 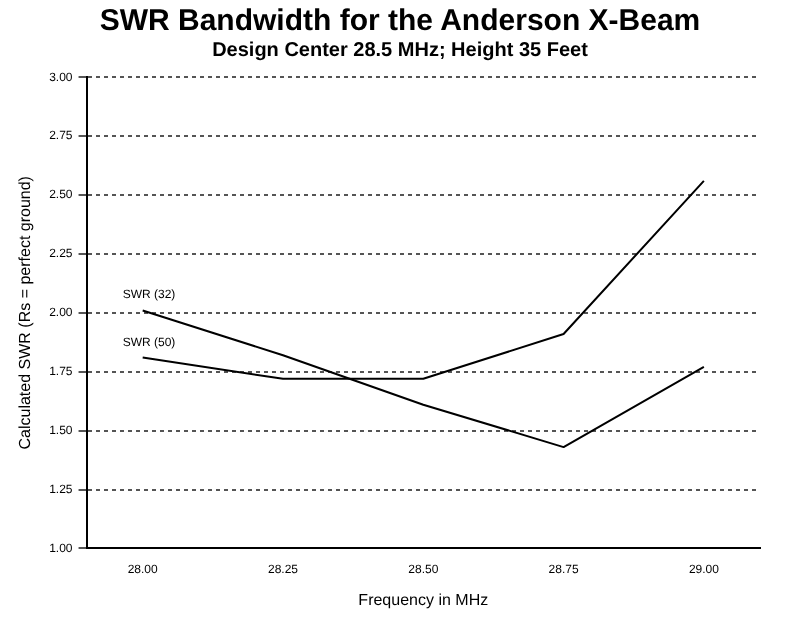 What do you see at coordinates (400, 21) in the screenshot?
I see `chart-title: SWR Bandwidth for the Anderson X-Beam` at bounding box center [400, 21].